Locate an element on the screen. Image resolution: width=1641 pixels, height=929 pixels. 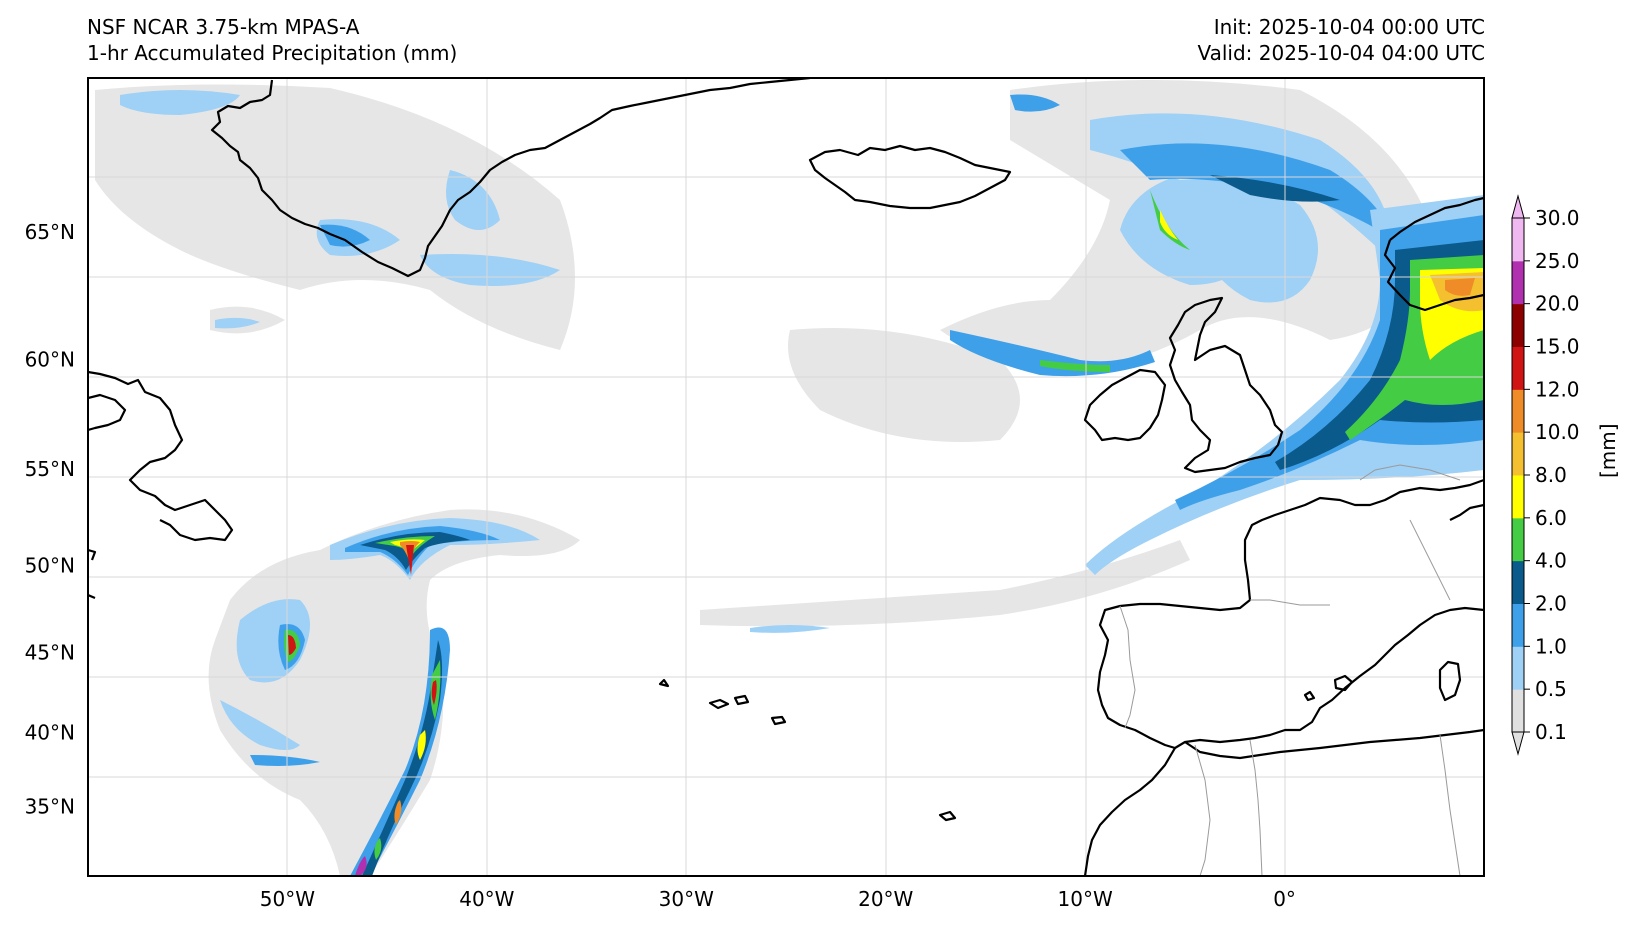
colorbar-level-label: 8.0 is located at coordinates (1551, 475).